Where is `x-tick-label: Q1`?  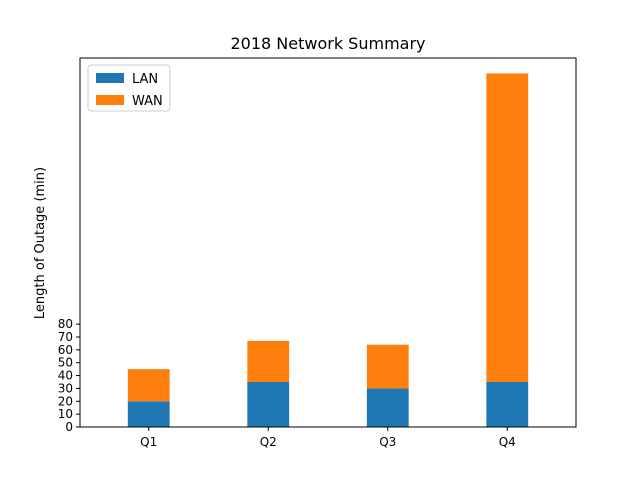 x-tick-label: Q1 is located at coordinates (148, 442).